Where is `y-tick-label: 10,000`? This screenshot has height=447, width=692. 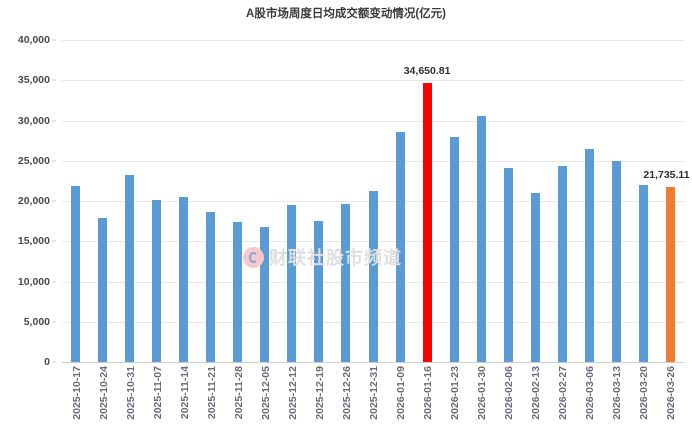 y-tick-label: 10,000 is located at coordinates (33, 281).